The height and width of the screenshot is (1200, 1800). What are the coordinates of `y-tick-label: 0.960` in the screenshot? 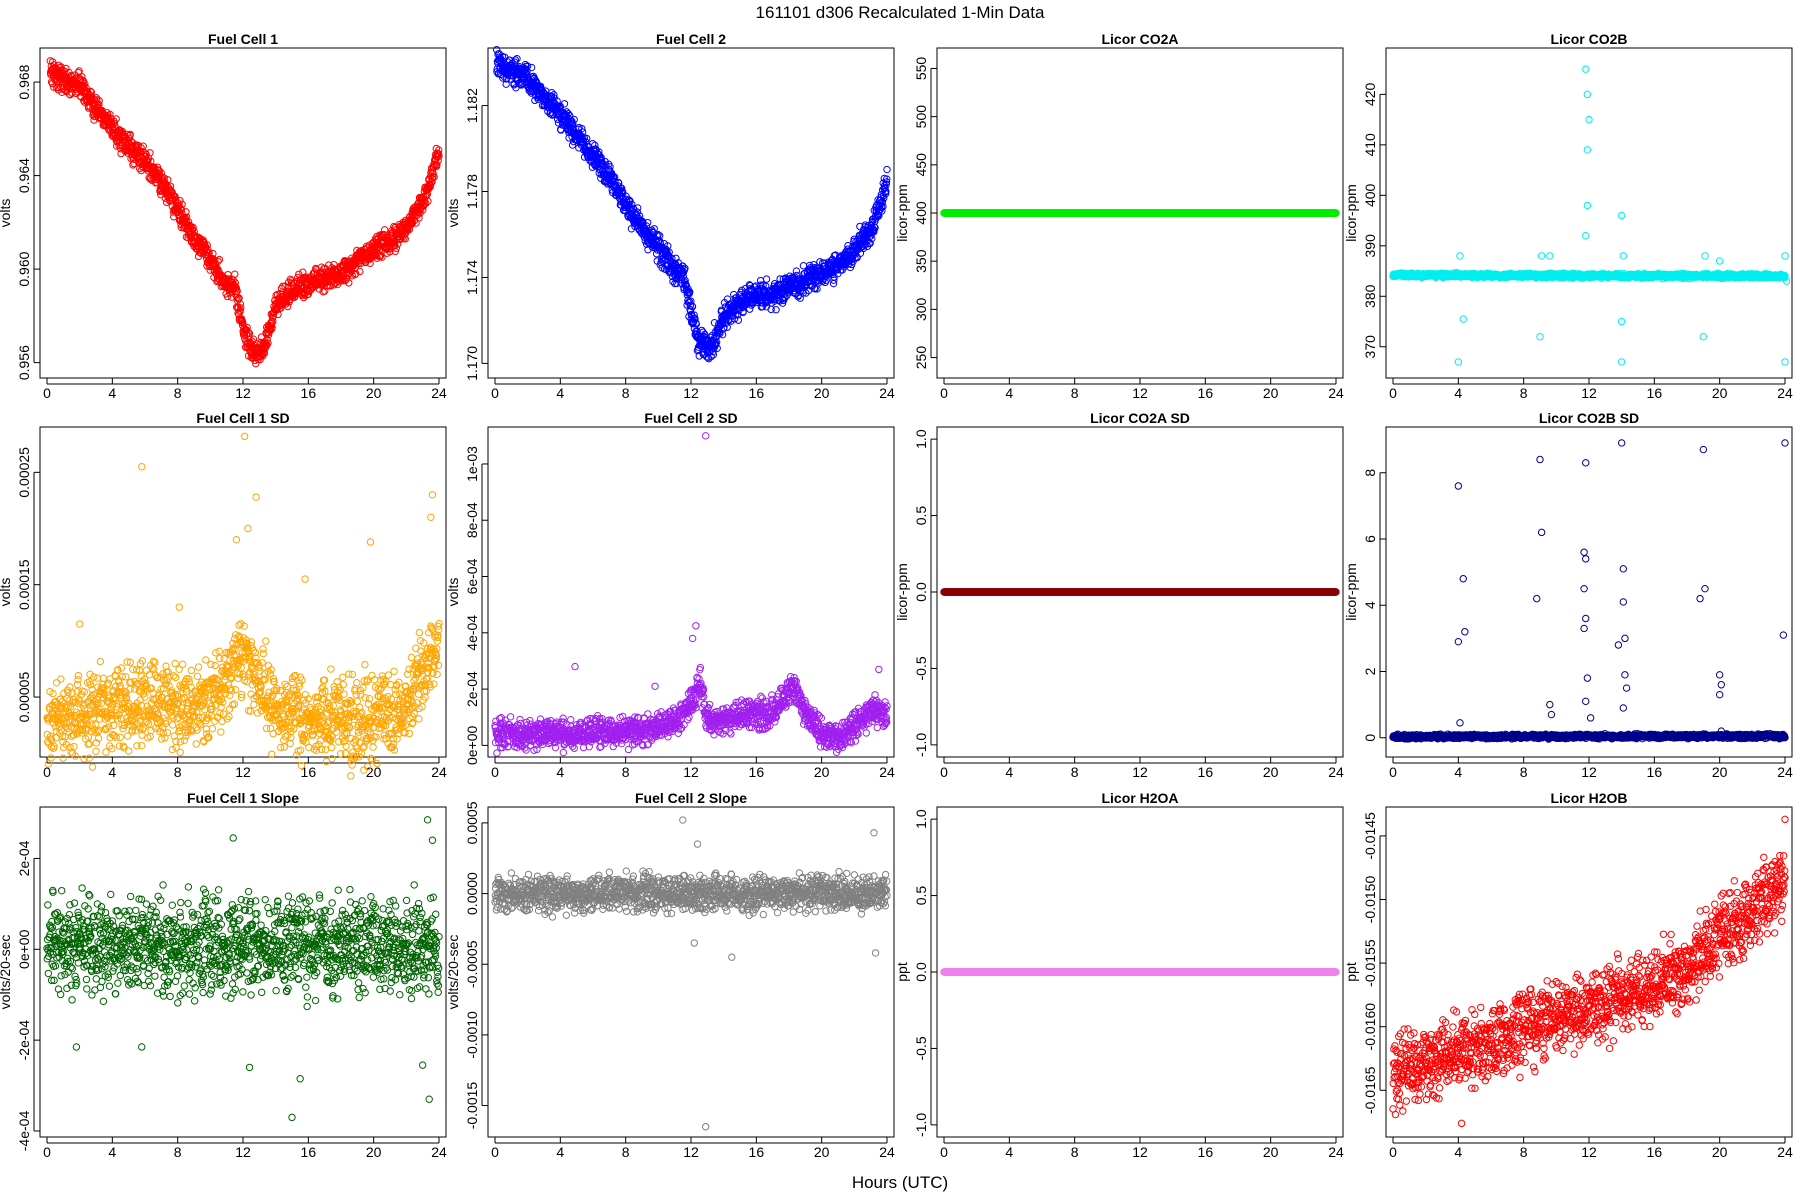 It's located at (24, 268).